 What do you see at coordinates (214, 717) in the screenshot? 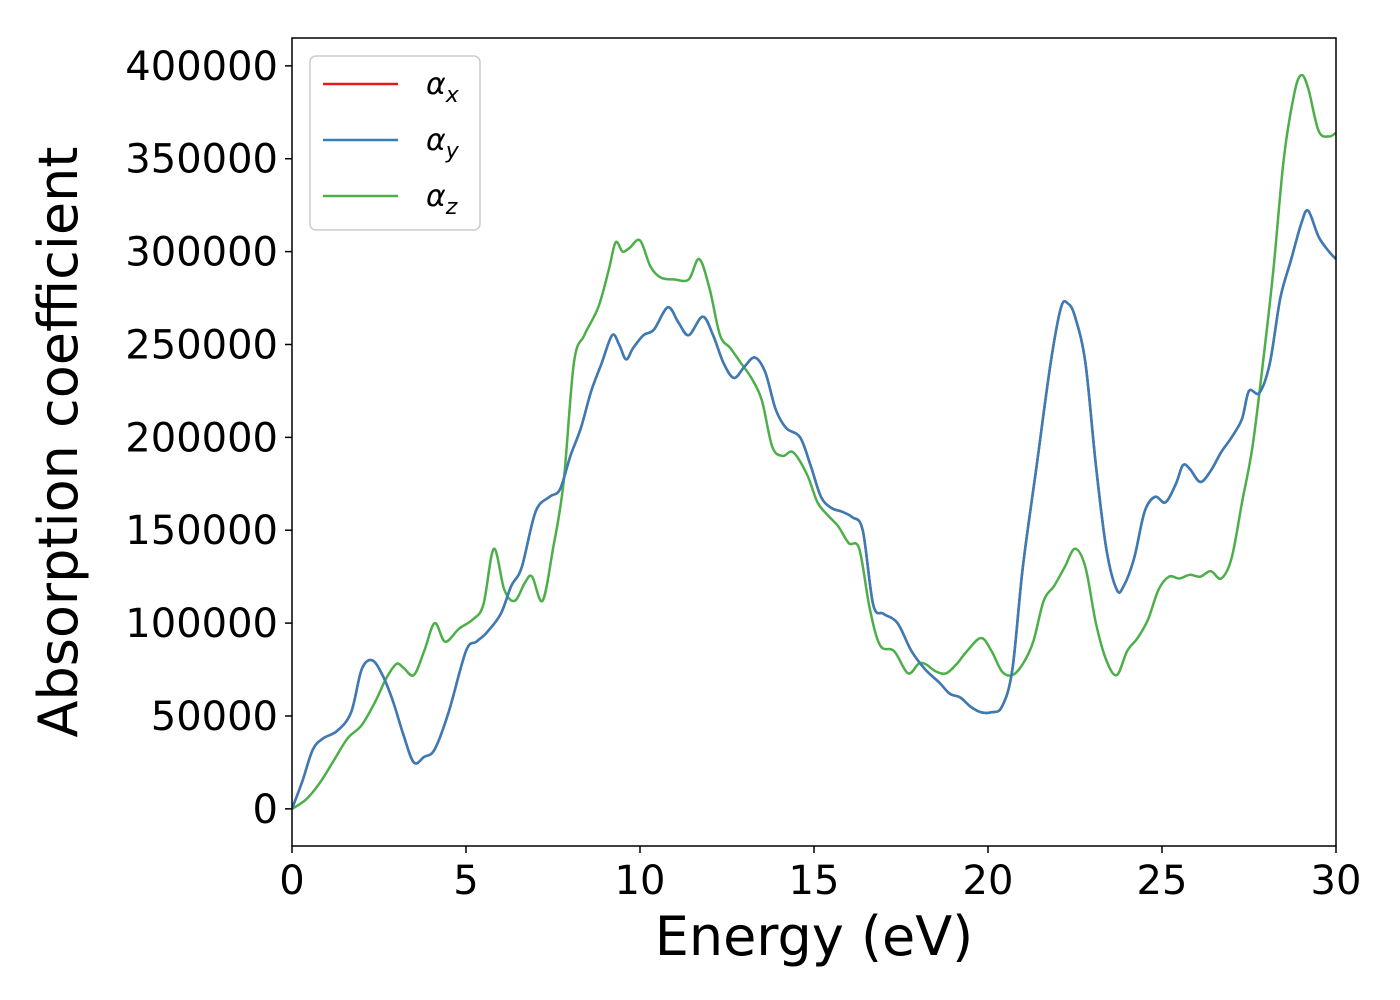
I see `y-tick-label: 50000` at bounding box center [214, 717].